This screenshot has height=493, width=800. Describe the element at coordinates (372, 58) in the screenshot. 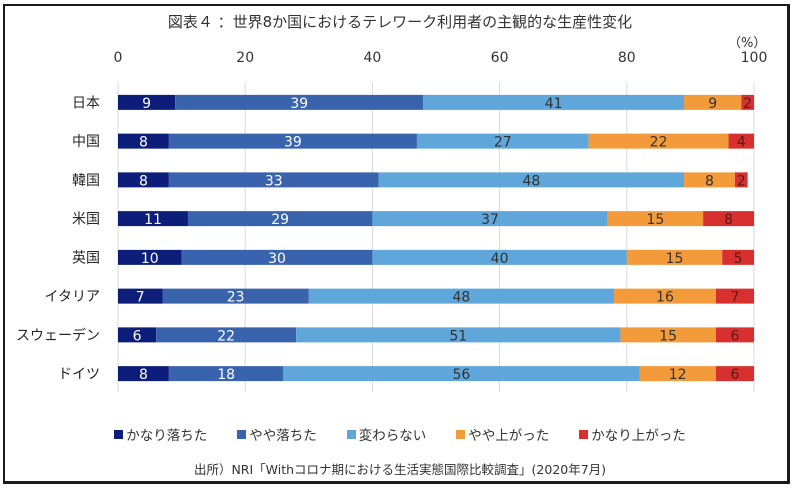

I see `x-tick-label: 40` at that location.